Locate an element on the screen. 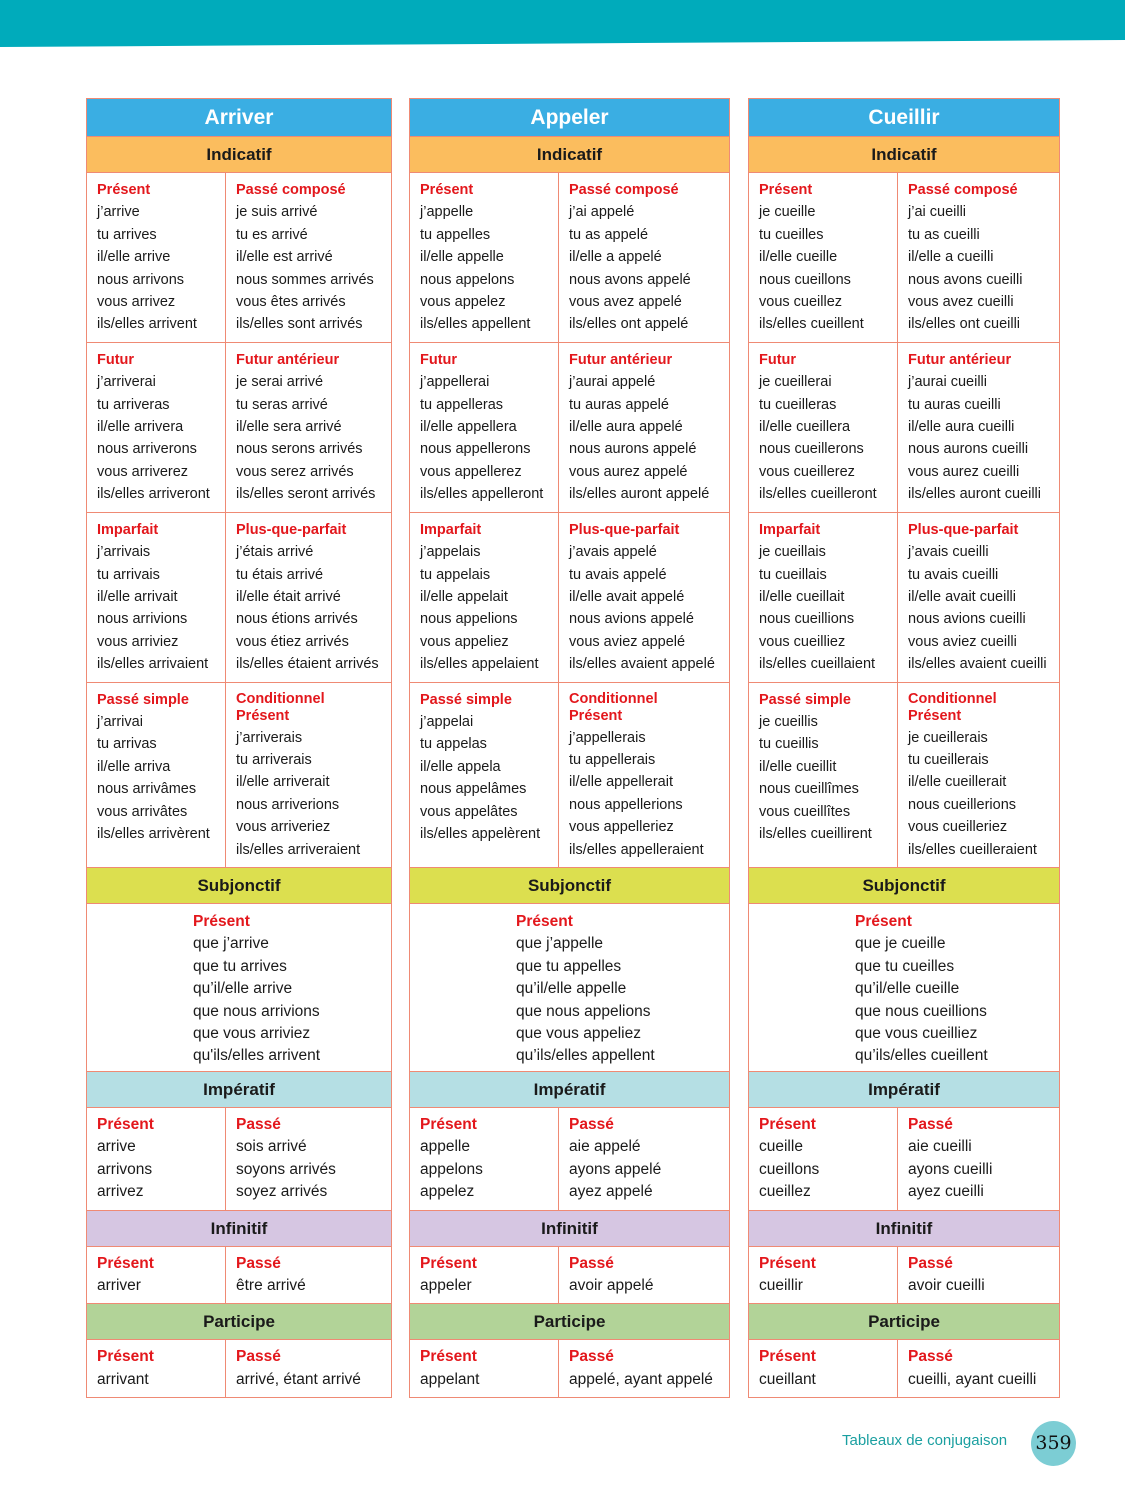 This screenshot has width=1125, height=1500. conjugation-line: arrivé, étant arrivé is located at coordinates (298, 1379).